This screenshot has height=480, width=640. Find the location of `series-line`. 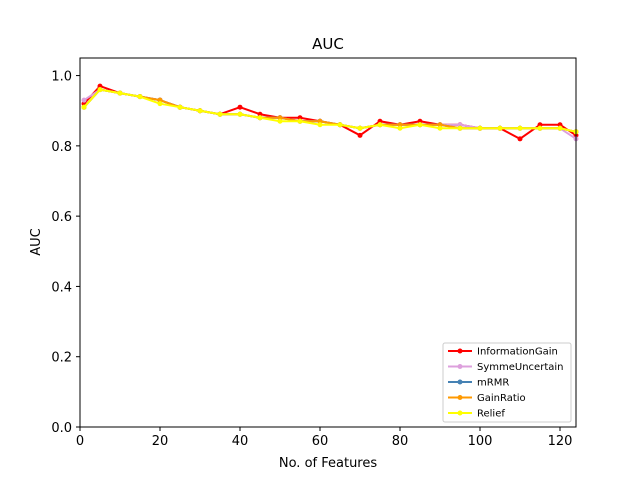

series-line is located at coordinates (330, 110).